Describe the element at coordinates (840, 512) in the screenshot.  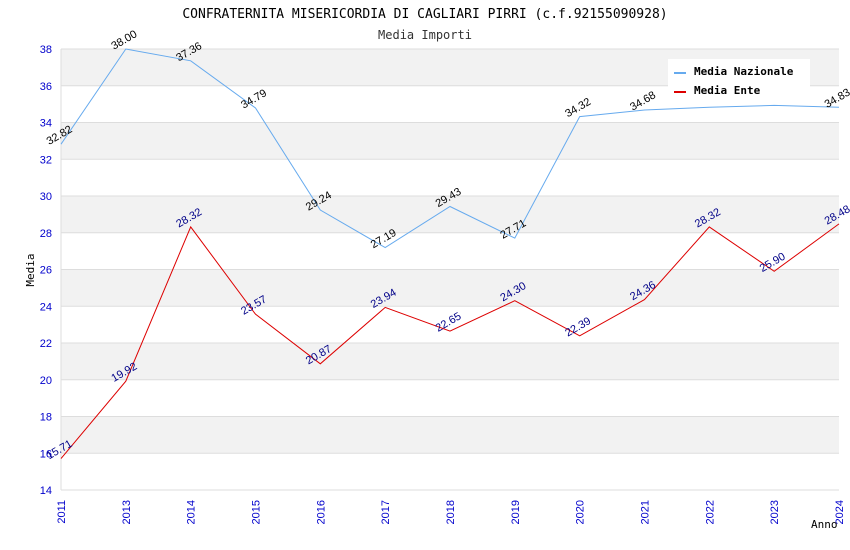
I see `x-tick-label: 2024` at that location.